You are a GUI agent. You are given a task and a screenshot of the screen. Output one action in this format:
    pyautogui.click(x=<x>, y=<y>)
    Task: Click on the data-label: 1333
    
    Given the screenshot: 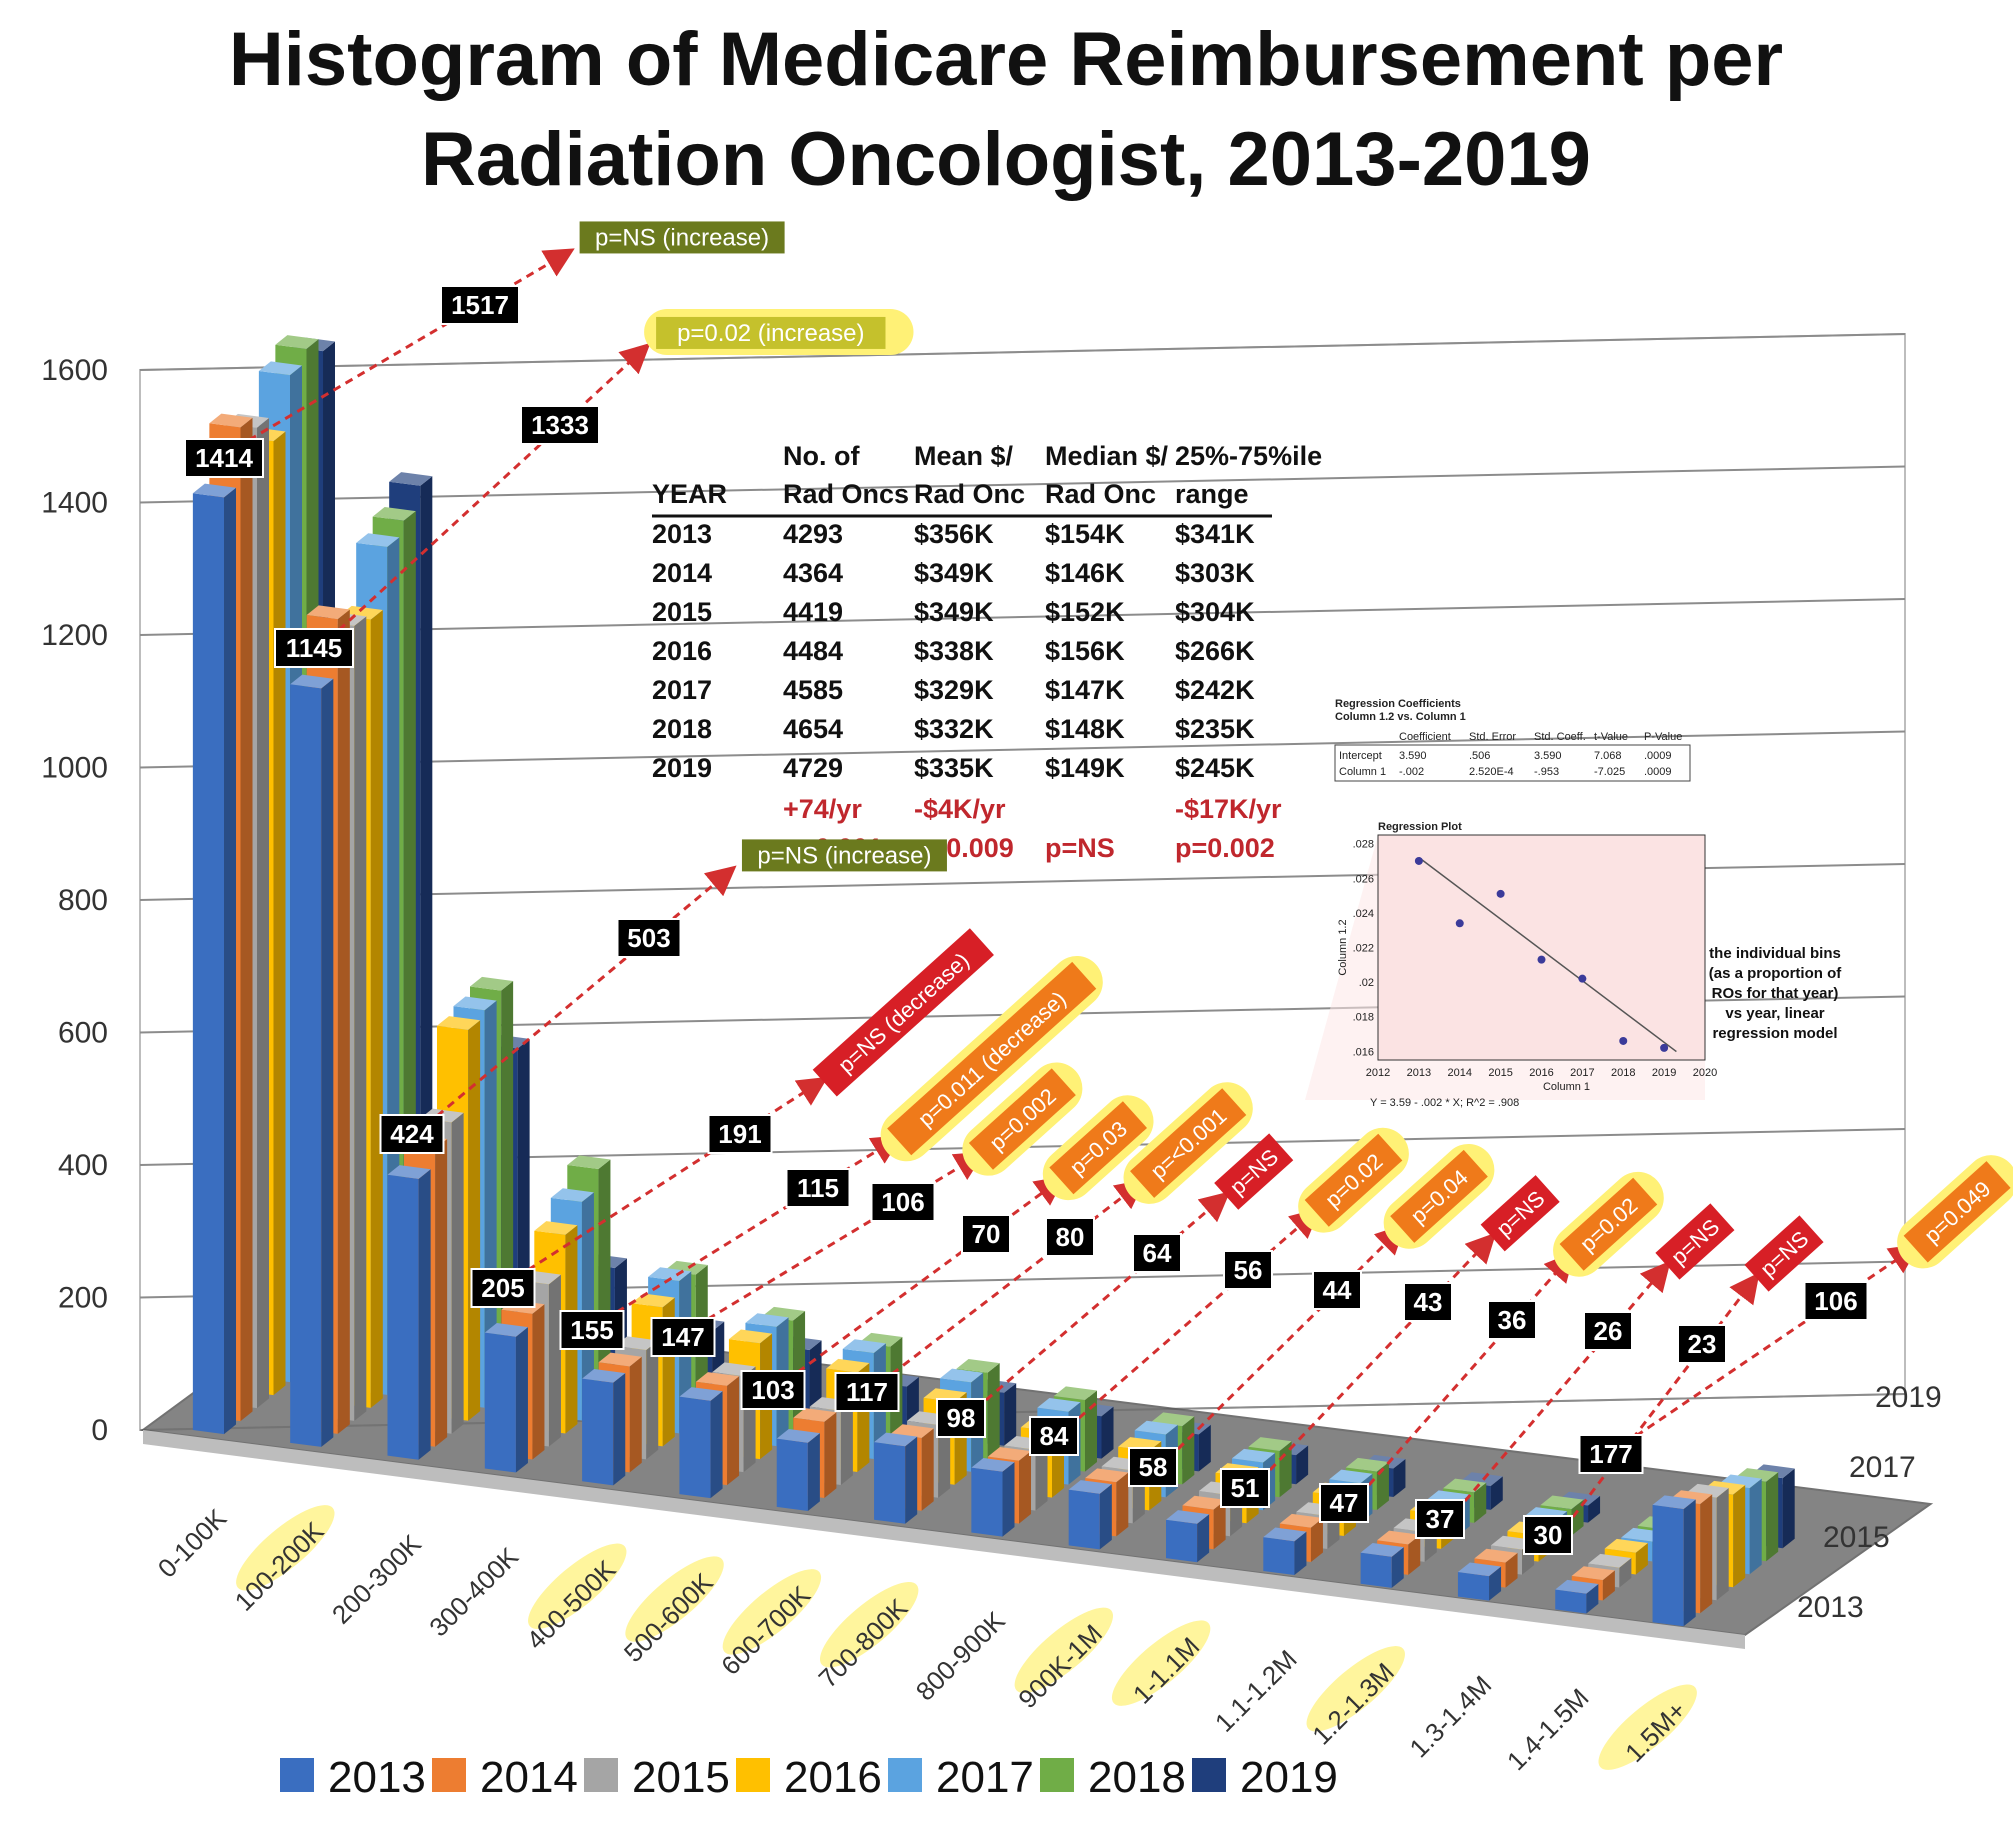 What is the action you would take?
    pyautogui.click(x=560, y=425)
    